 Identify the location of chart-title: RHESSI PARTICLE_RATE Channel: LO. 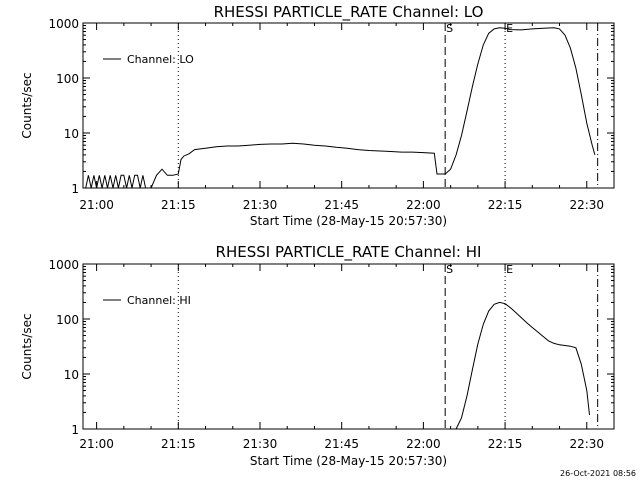
(349, 12).